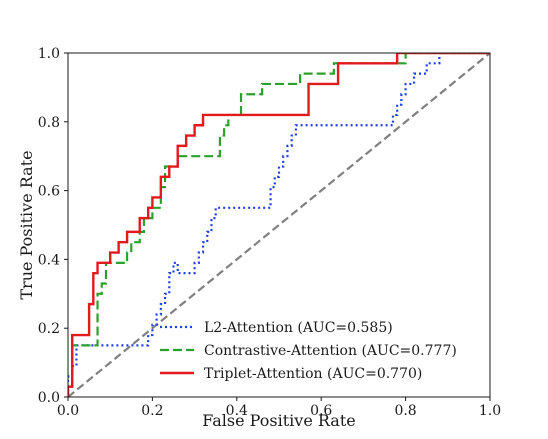  What do you see at coordinates (313, 374) in the screenshot?
I see `legend-label: Triplet-Attention (AUC=0.770)` at bounding box center [313, 374].